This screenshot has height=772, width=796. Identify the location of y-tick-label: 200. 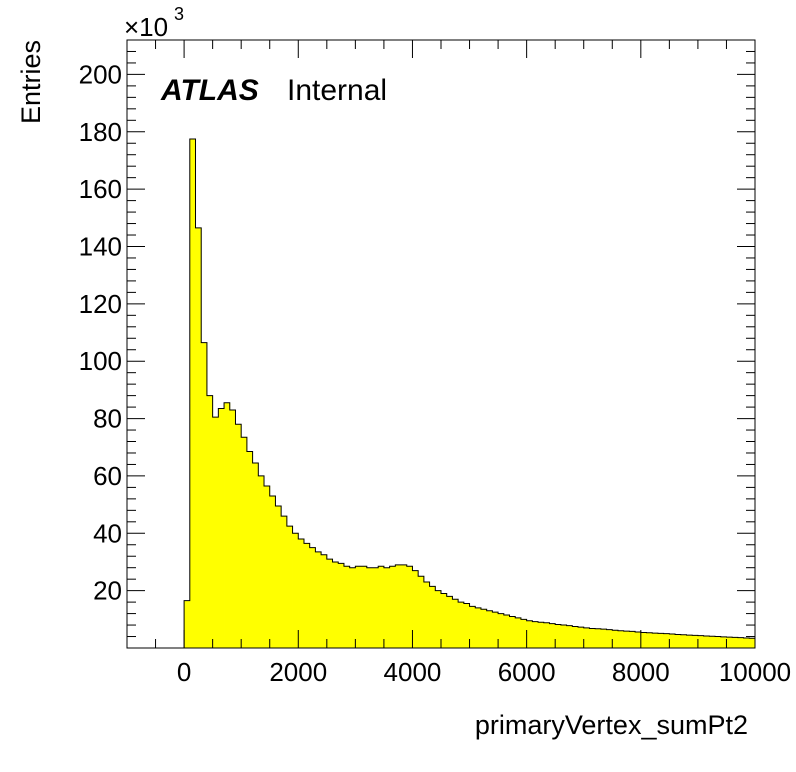
(100, 74).